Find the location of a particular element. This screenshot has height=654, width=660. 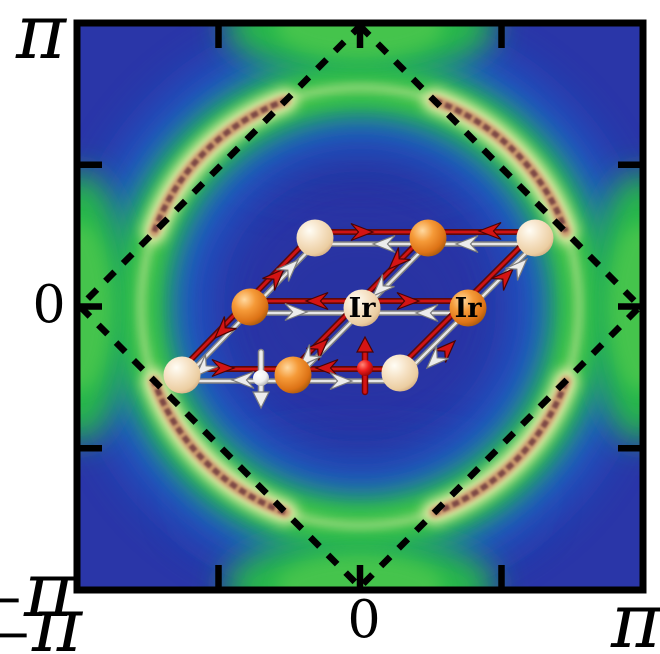

y-axis-tick-label: 0 is located at coordinates (48, 306).